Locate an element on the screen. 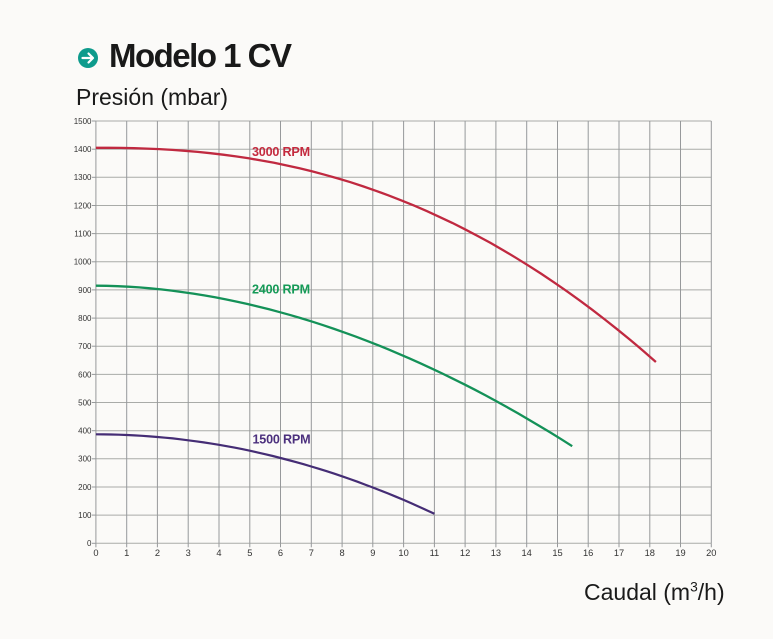  svg-text: 3000 RPM is located at coordinates (281, 152).